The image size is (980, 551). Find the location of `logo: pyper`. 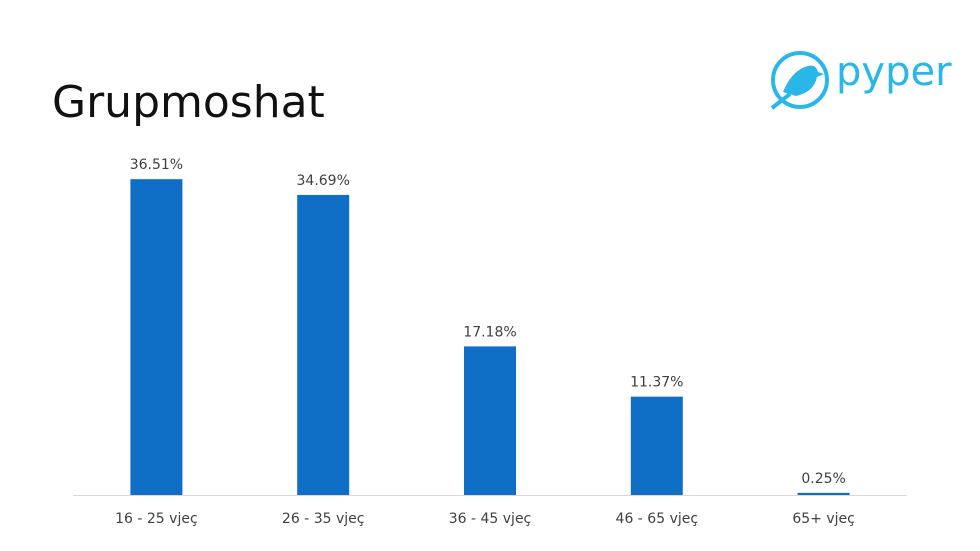

logo: pyper is located at coordinates (861, 79).